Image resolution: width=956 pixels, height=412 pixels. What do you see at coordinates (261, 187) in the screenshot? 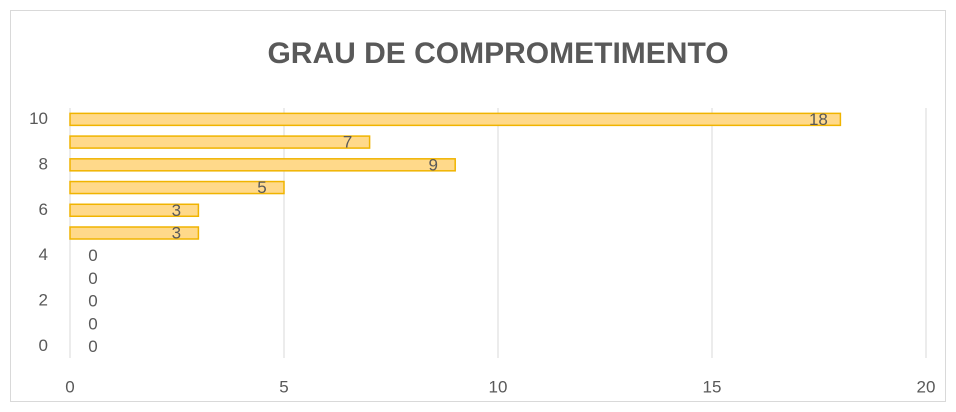
I see `data-label: 5` at bounding box center [261, 187].